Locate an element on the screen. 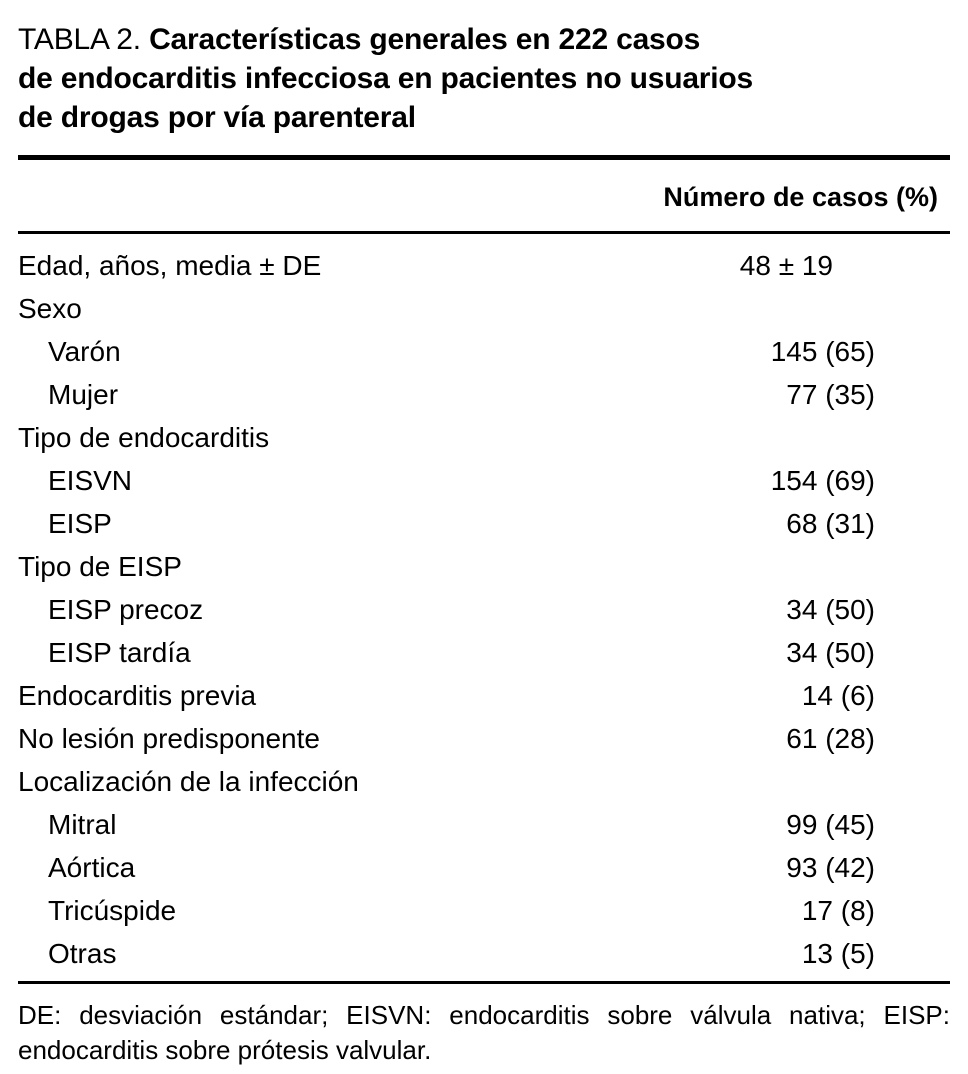  row-value: 99 (45) is located at coordinates (830, 824).